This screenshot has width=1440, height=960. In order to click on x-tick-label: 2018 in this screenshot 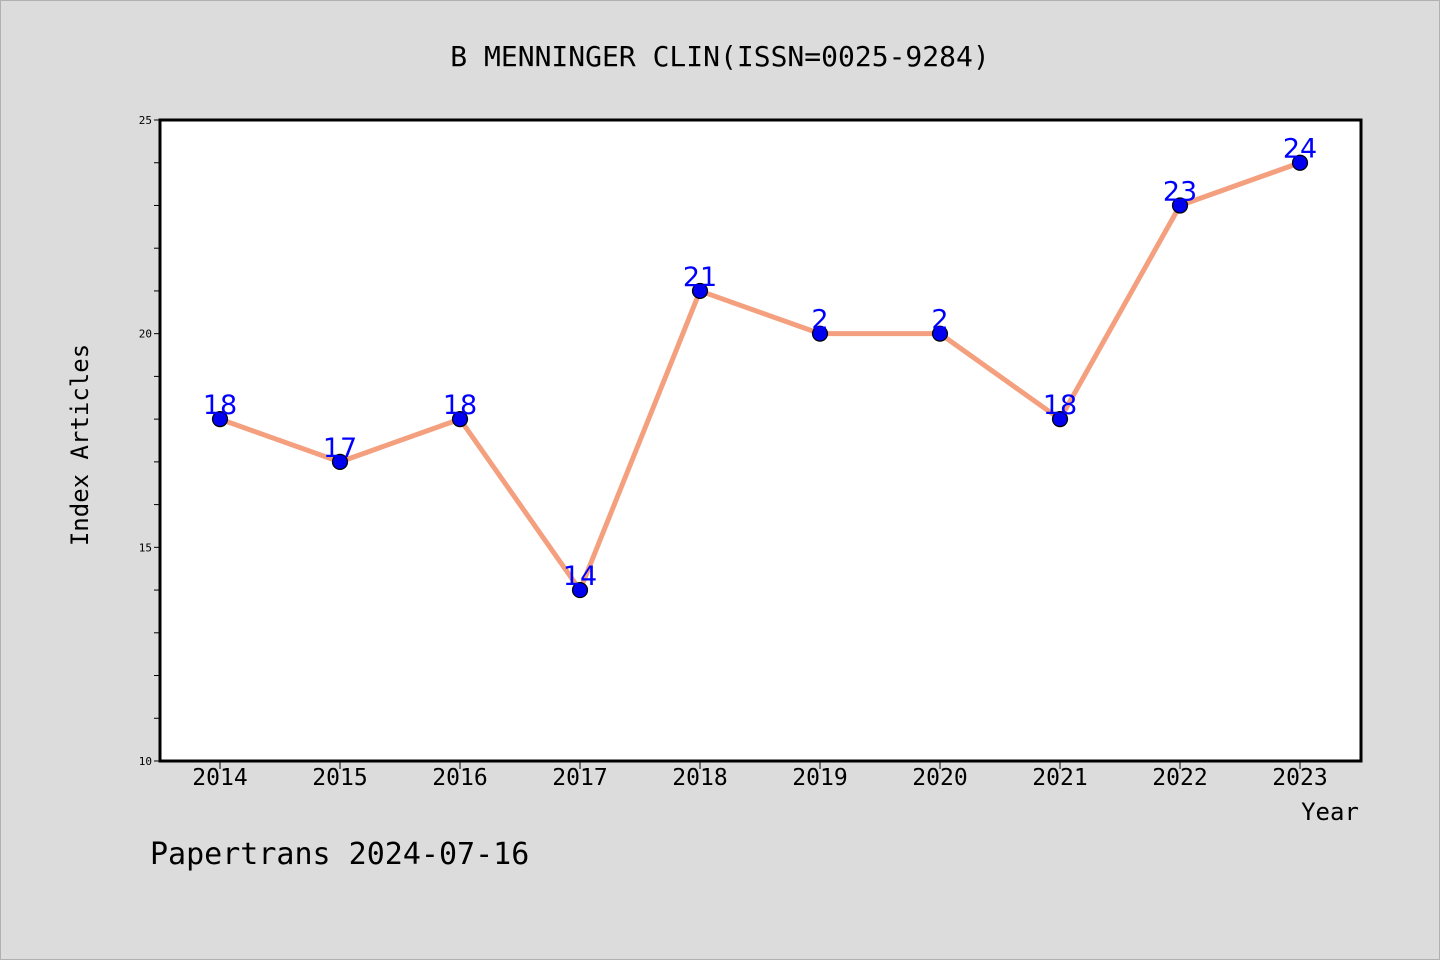, I will do `click(699, 778)`.